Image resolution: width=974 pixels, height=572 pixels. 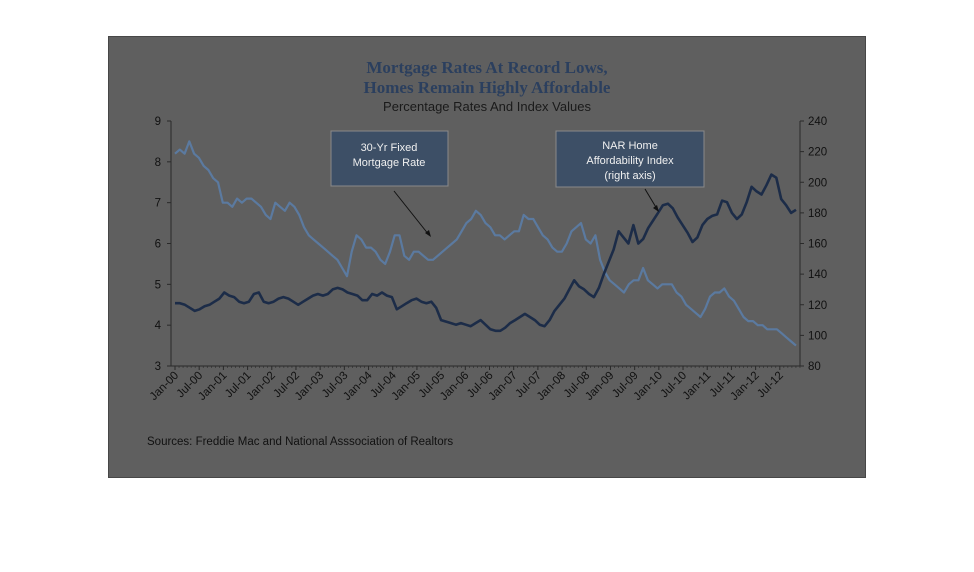 I want to click on y-left-tick-label: 5, so click(x=158, y=285).